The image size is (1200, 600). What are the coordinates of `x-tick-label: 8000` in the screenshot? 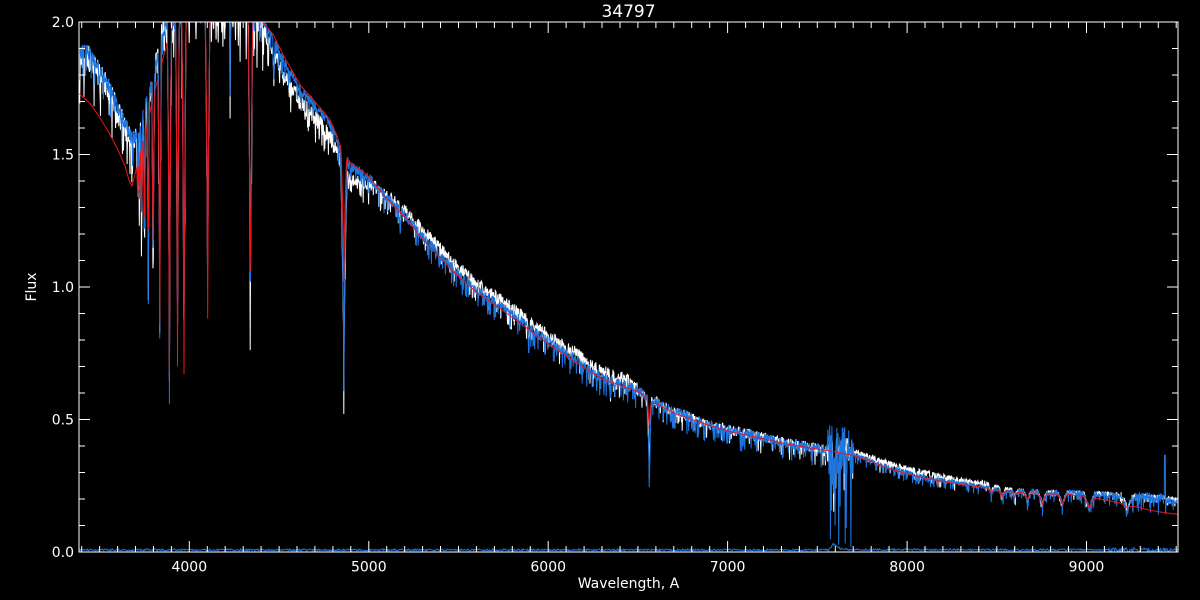 It's located at (907, 568).